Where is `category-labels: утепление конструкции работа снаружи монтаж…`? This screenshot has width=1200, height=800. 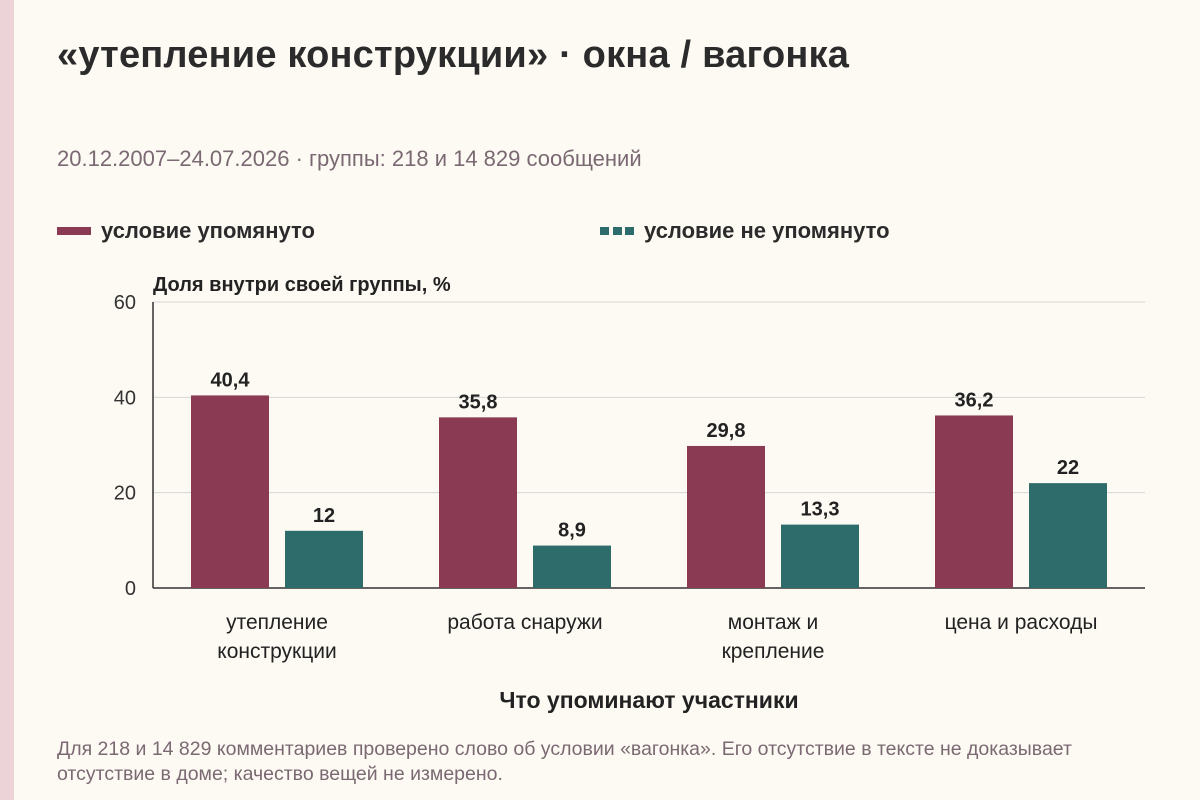 category-labels: утепление конструкции работа снаружи монтаж… is located at coordinates (657, 637).